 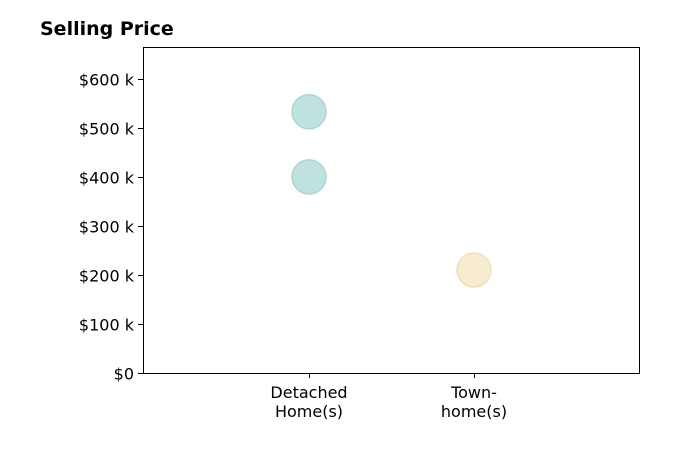 I want to click on x-tick-label-line: Town-, so click(x=473, y=392).